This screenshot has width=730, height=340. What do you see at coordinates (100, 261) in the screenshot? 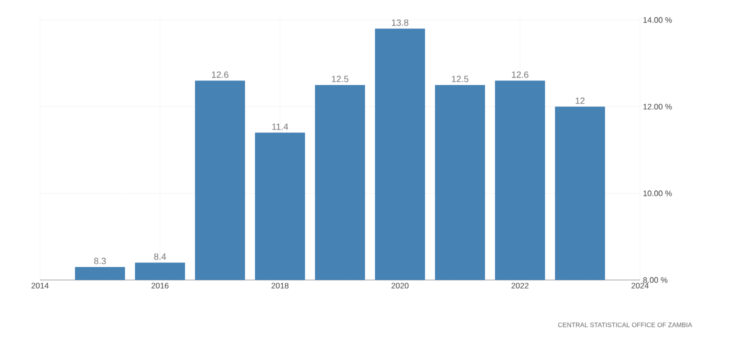
I see `data-label: 8.3` at bounding box center [100, 261].